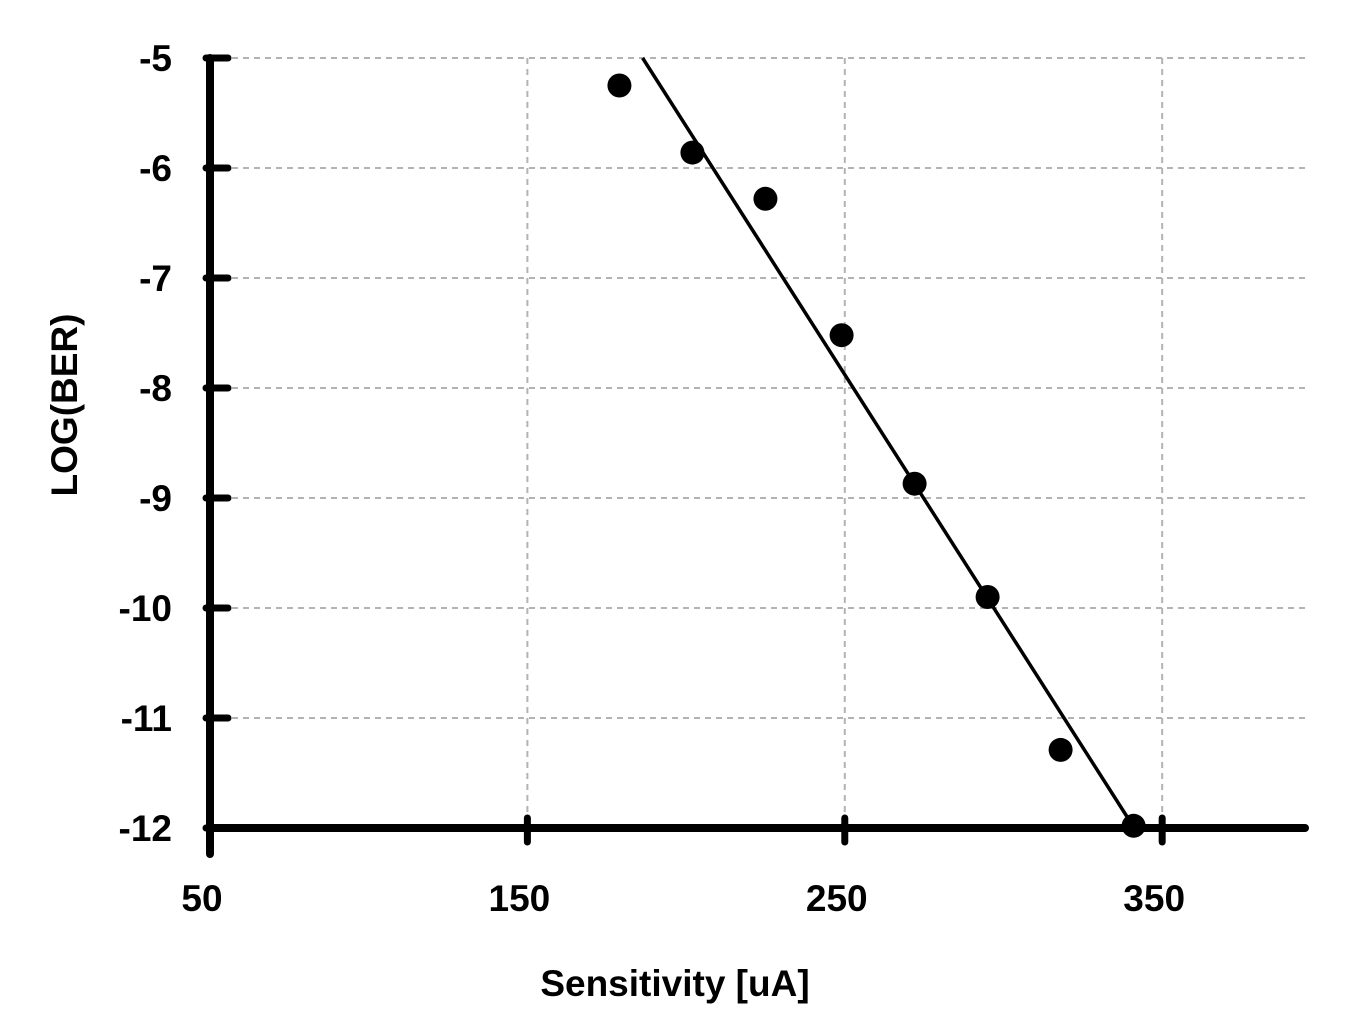 Image resolution: width=1364 pixels, height=1021 pixels. What do you see at coordinates (155, 58) in the screenshot?
I see `y-tick-label: -5` at bounding box center [155, 58].